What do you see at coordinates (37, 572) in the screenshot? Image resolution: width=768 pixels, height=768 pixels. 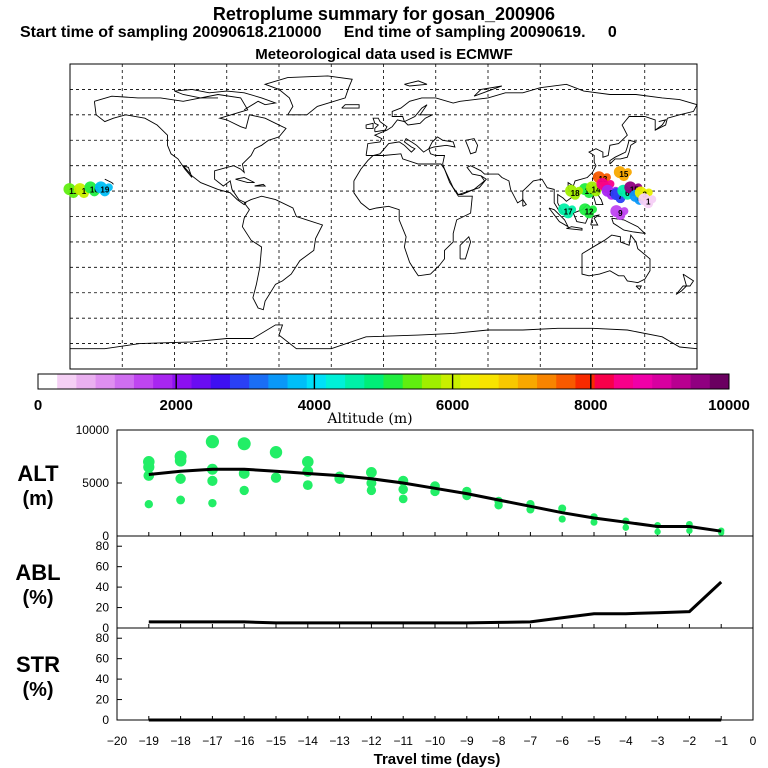 I see `y-axis-label: ABL` at bounding box center [37, 572].